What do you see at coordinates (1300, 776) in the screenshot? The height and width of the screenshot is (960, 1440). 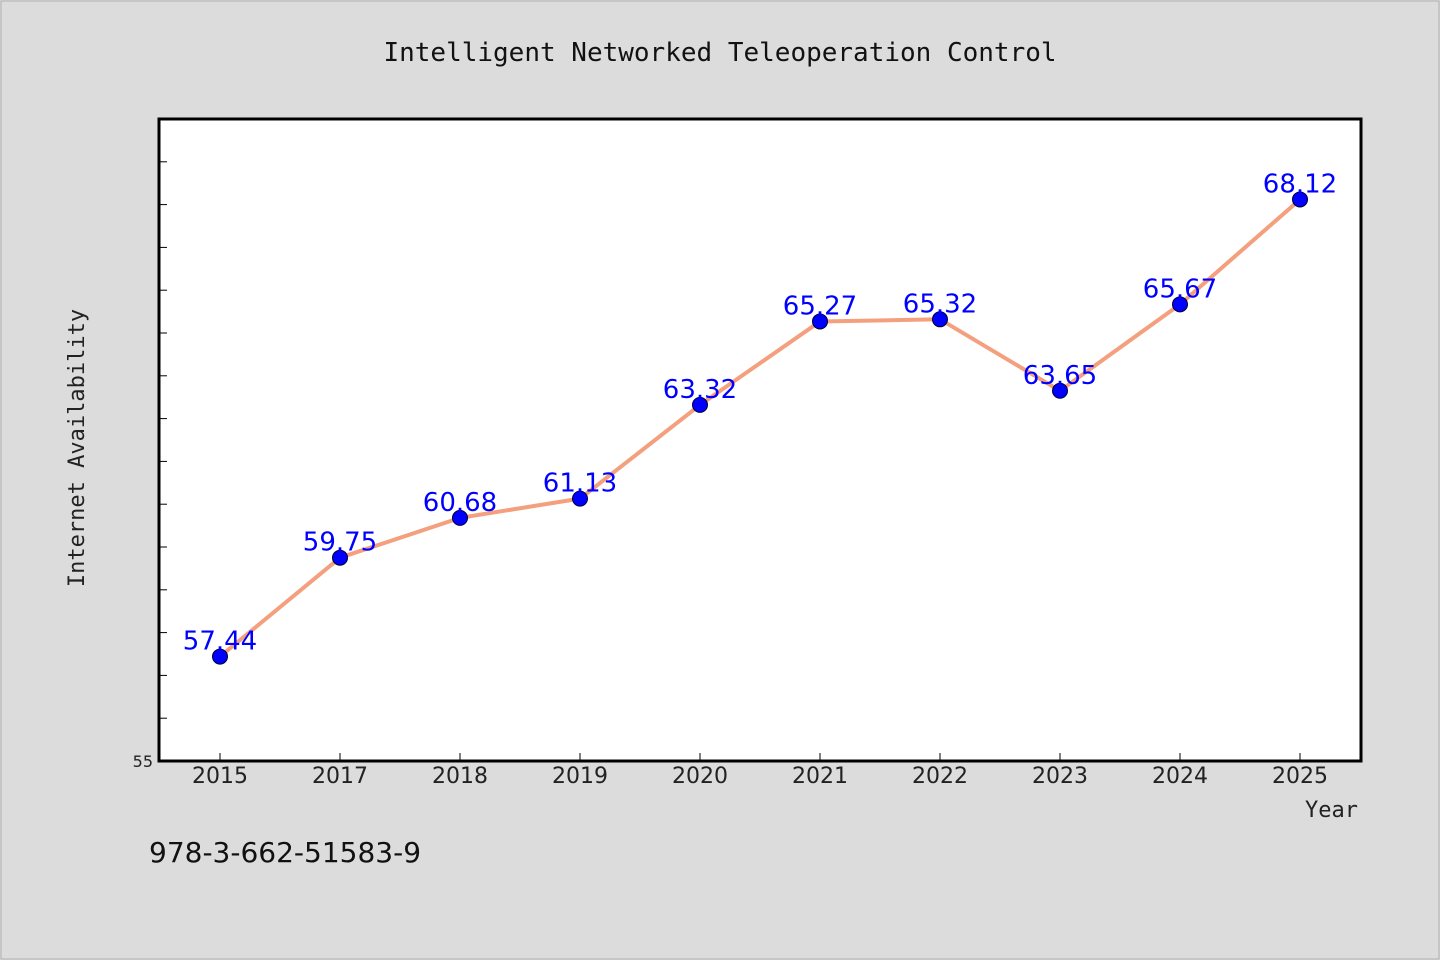 I see `x-tick-label: 2025` at bounding box center [1300, 776].